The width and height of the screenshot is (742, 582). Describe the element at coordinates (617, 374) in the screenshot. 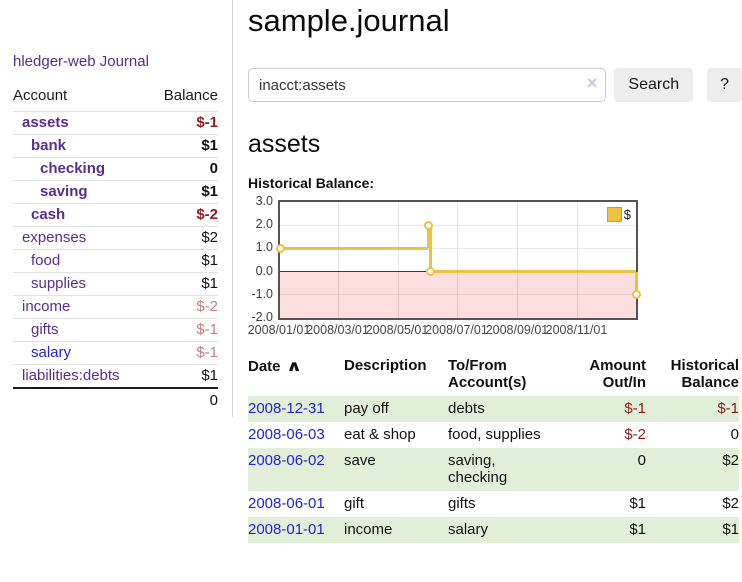

I see `amount-column-header: Amount Out/In` at that location.